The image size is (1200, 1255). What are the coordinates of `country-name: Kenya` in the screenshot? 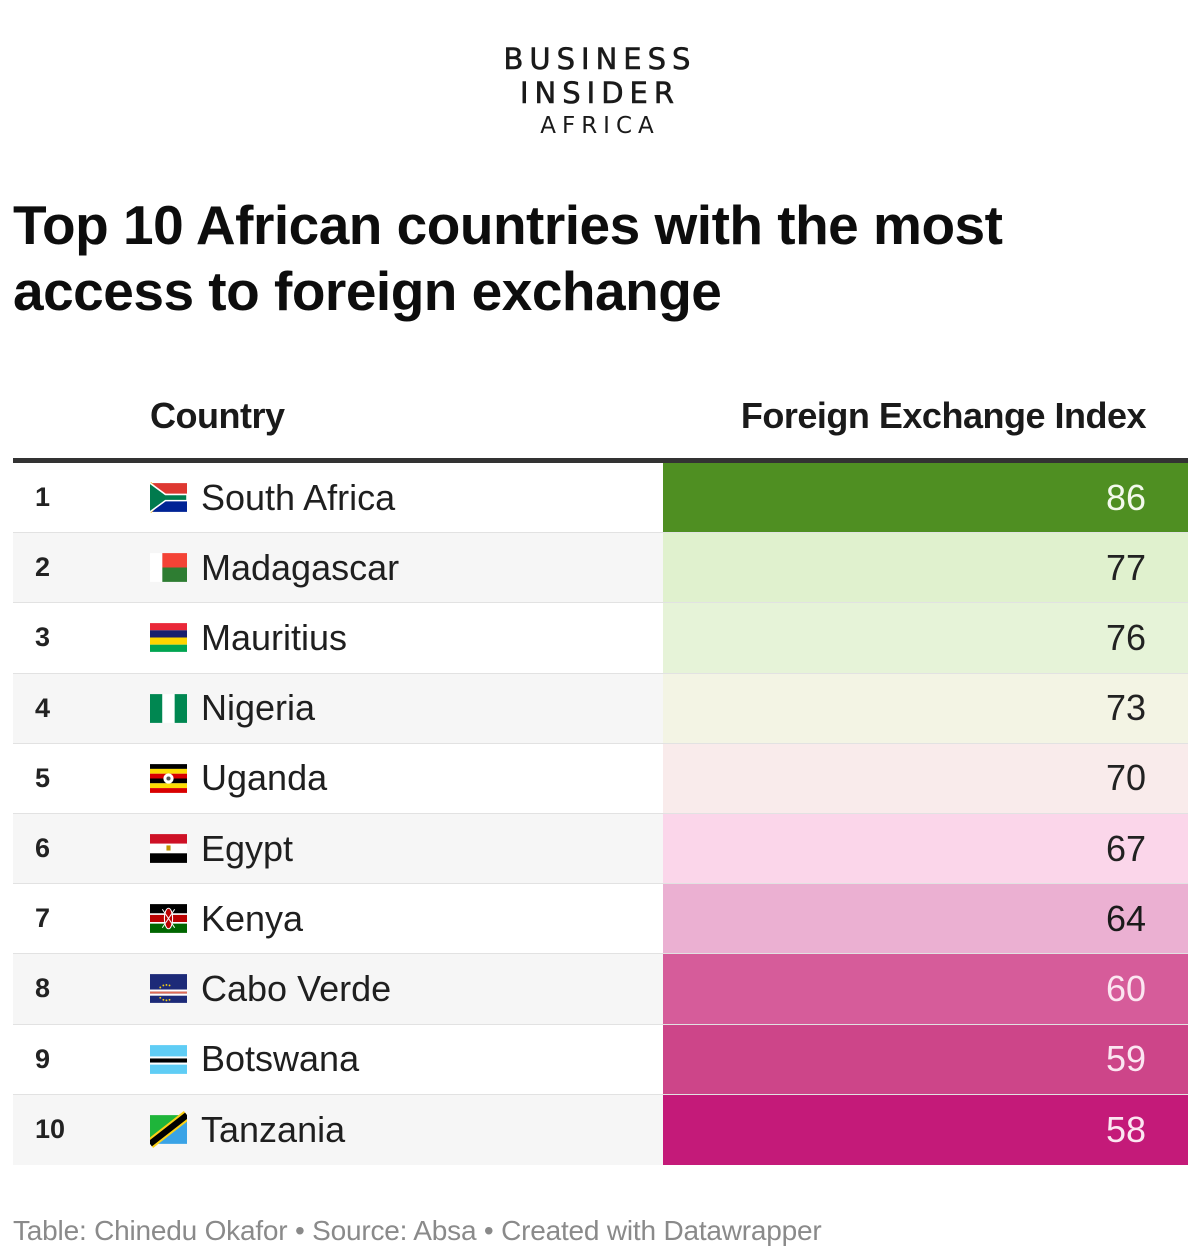 It's located at (252, 918).